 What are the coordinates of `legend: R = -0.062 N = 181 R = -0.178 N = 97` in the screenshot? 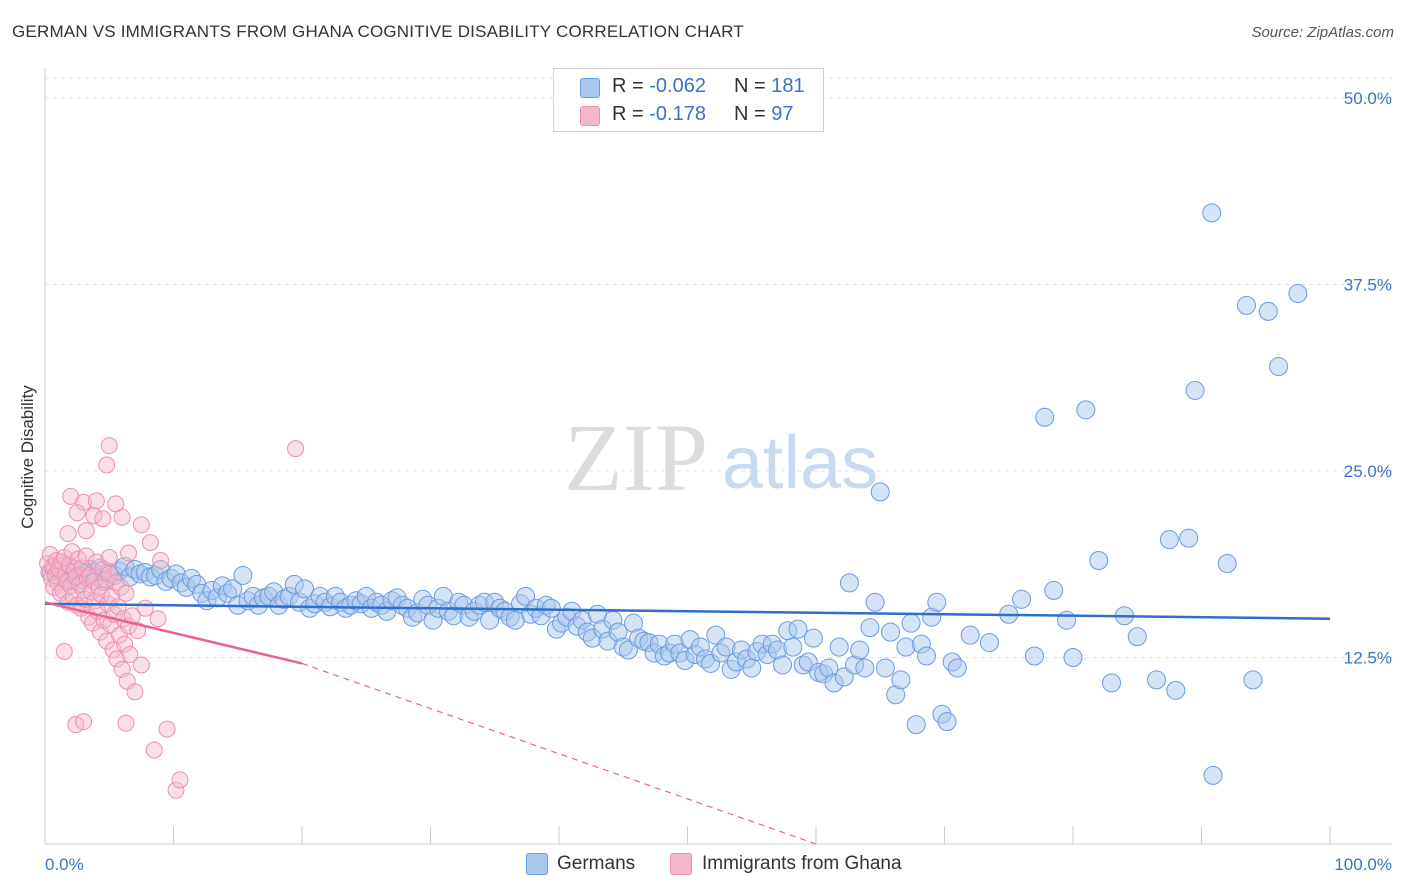 It's located at (688, 100).